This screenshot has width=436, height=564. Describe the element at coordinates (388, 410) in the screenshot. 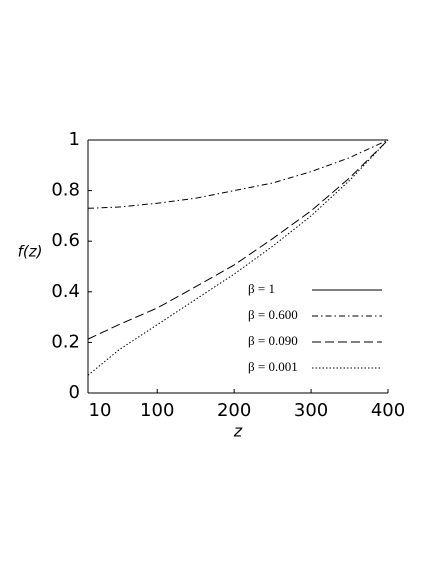

I see `x-tick-label: 400` at that location.